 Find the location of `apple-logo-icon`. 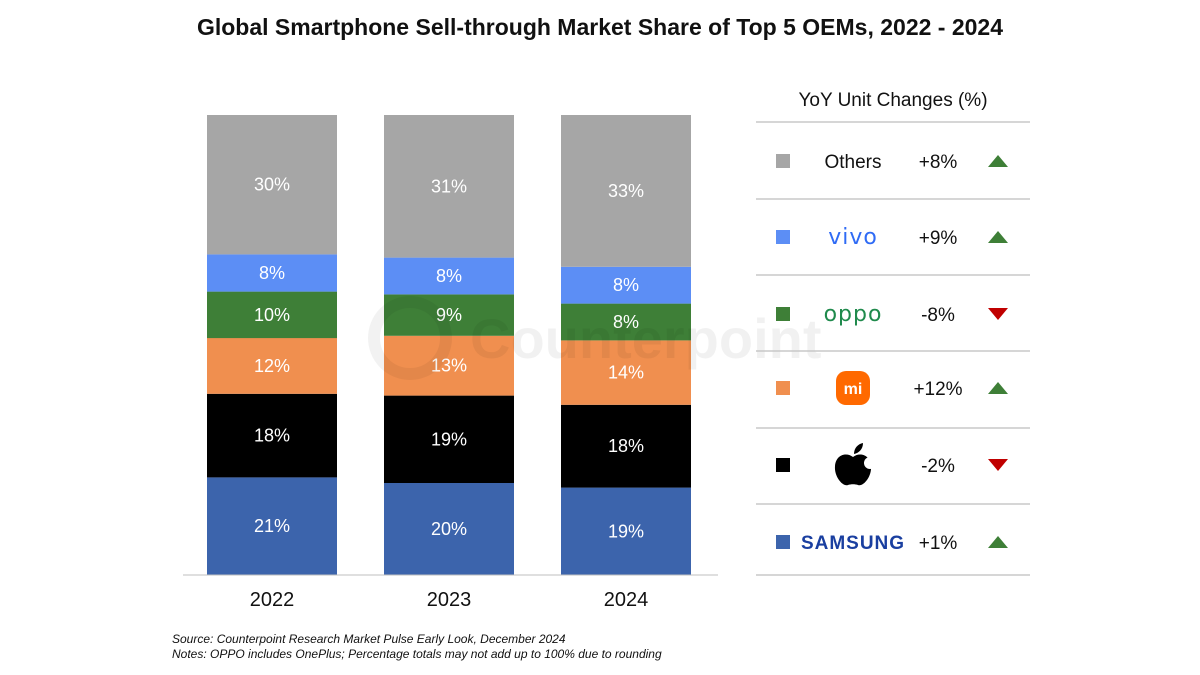

apple-logo-icon is located at coordinates (855, 464).